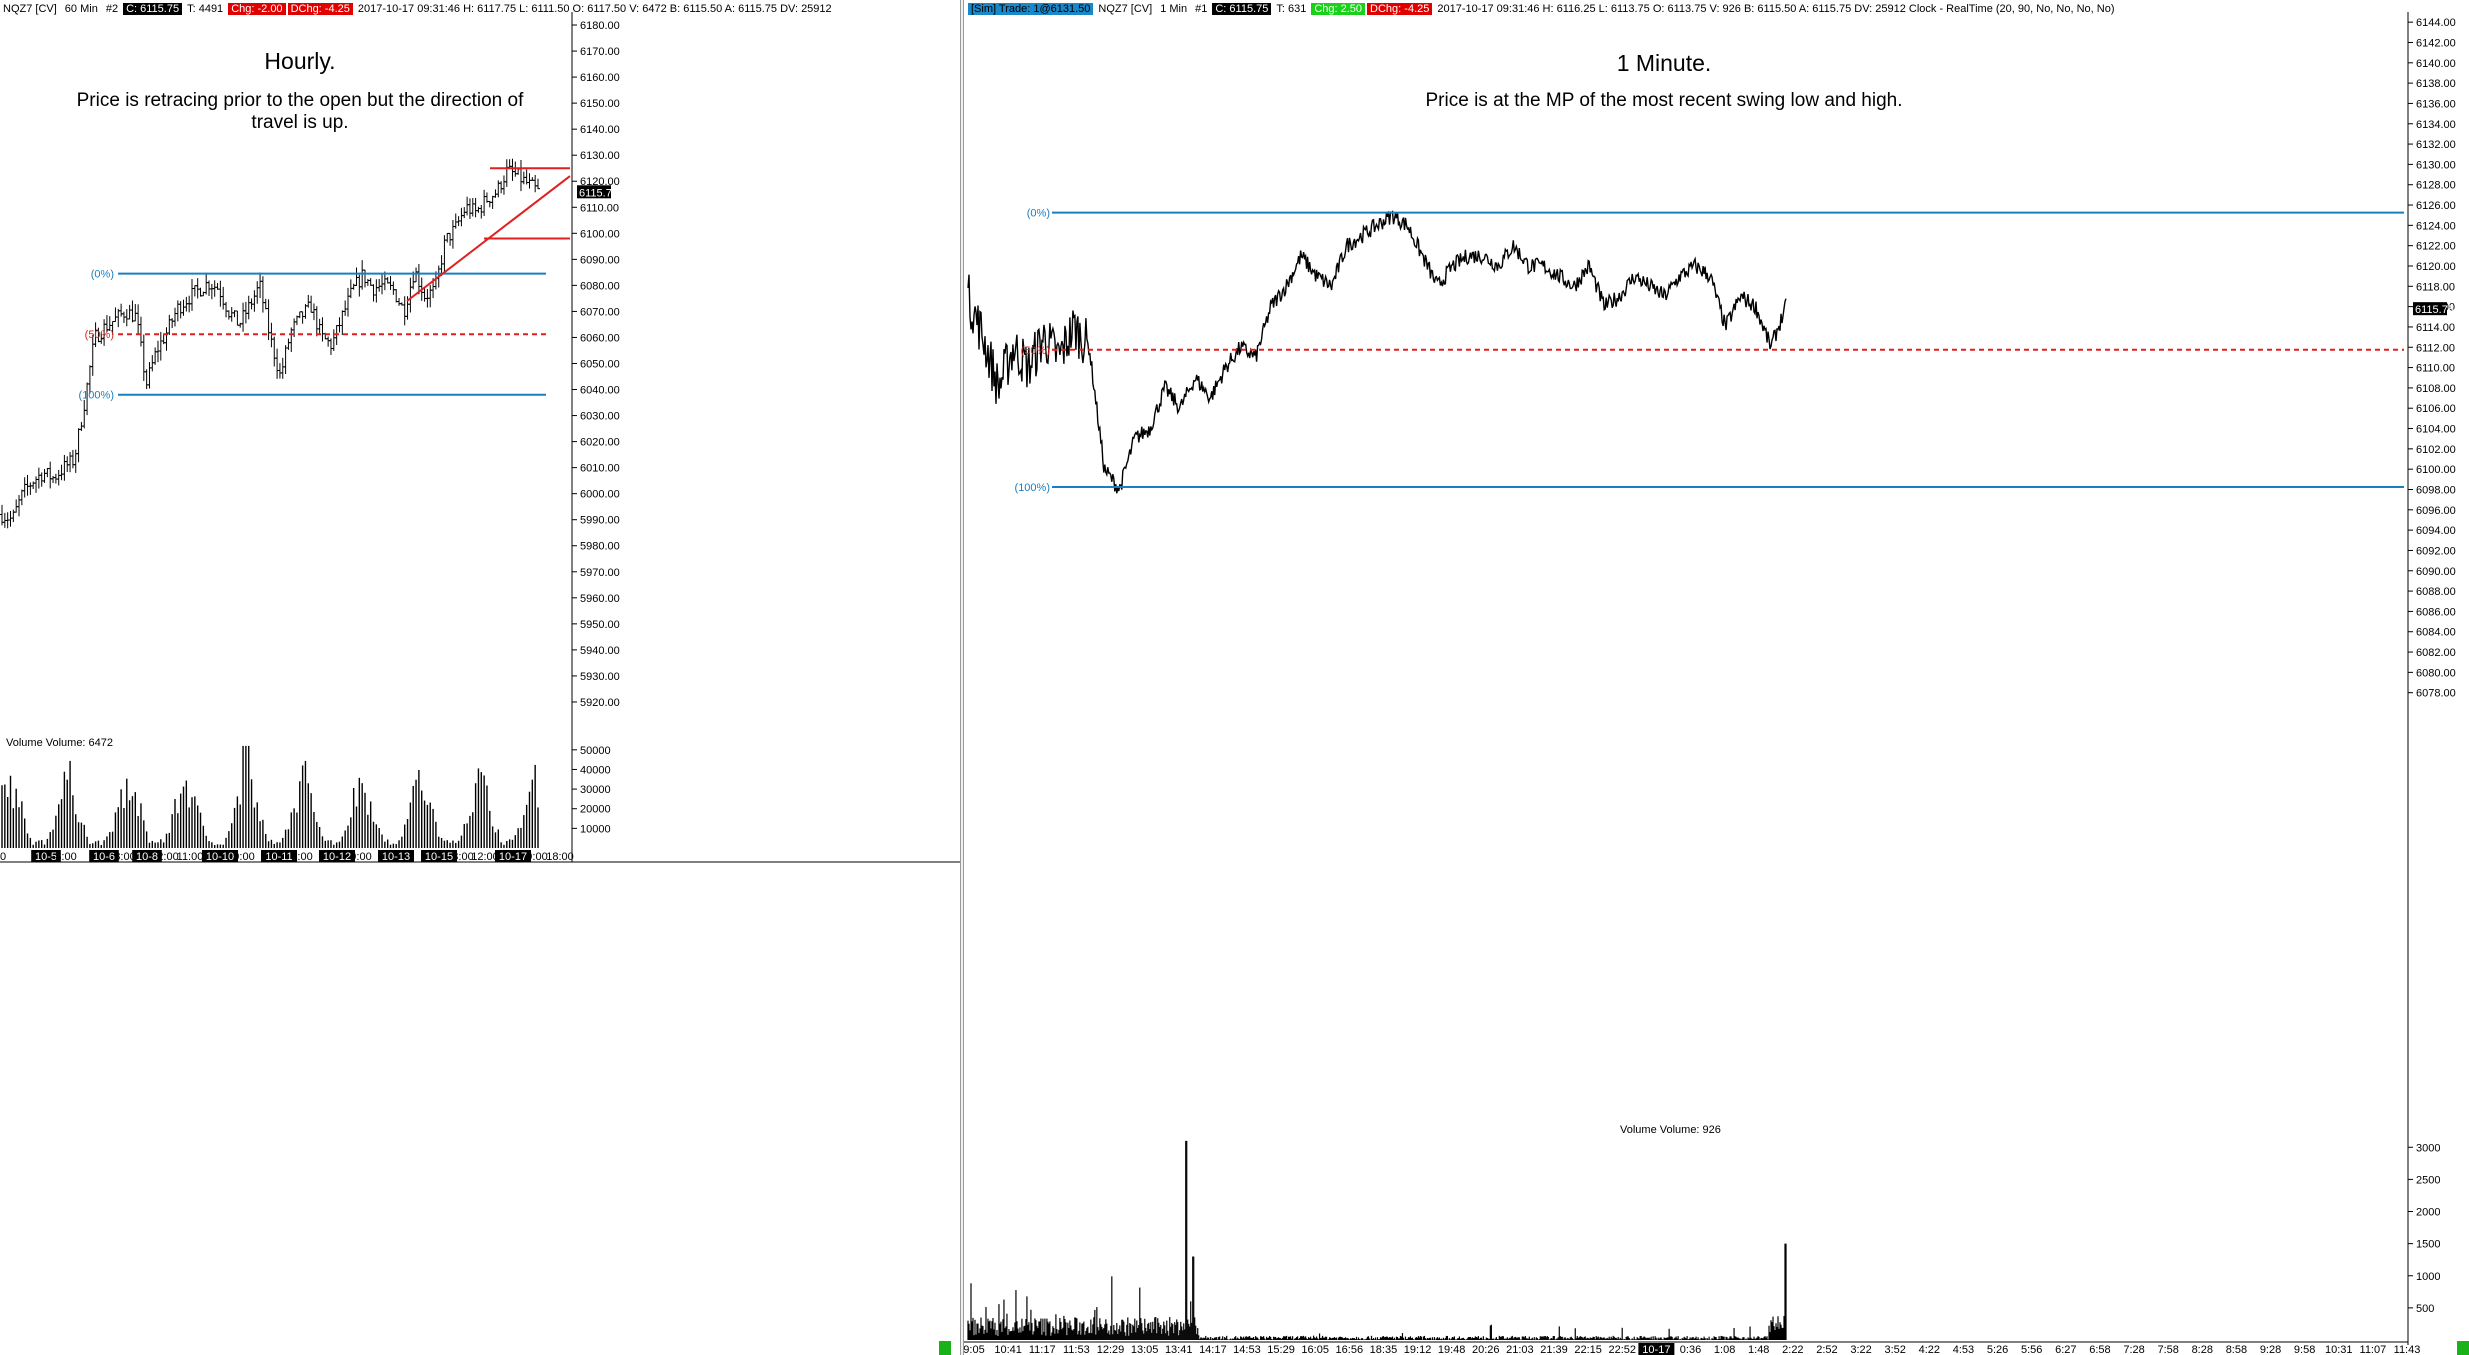  Describe the element at coordinates (2436, 511) in the screenshot. I see `y-tick-label: 6096.00` at that location.